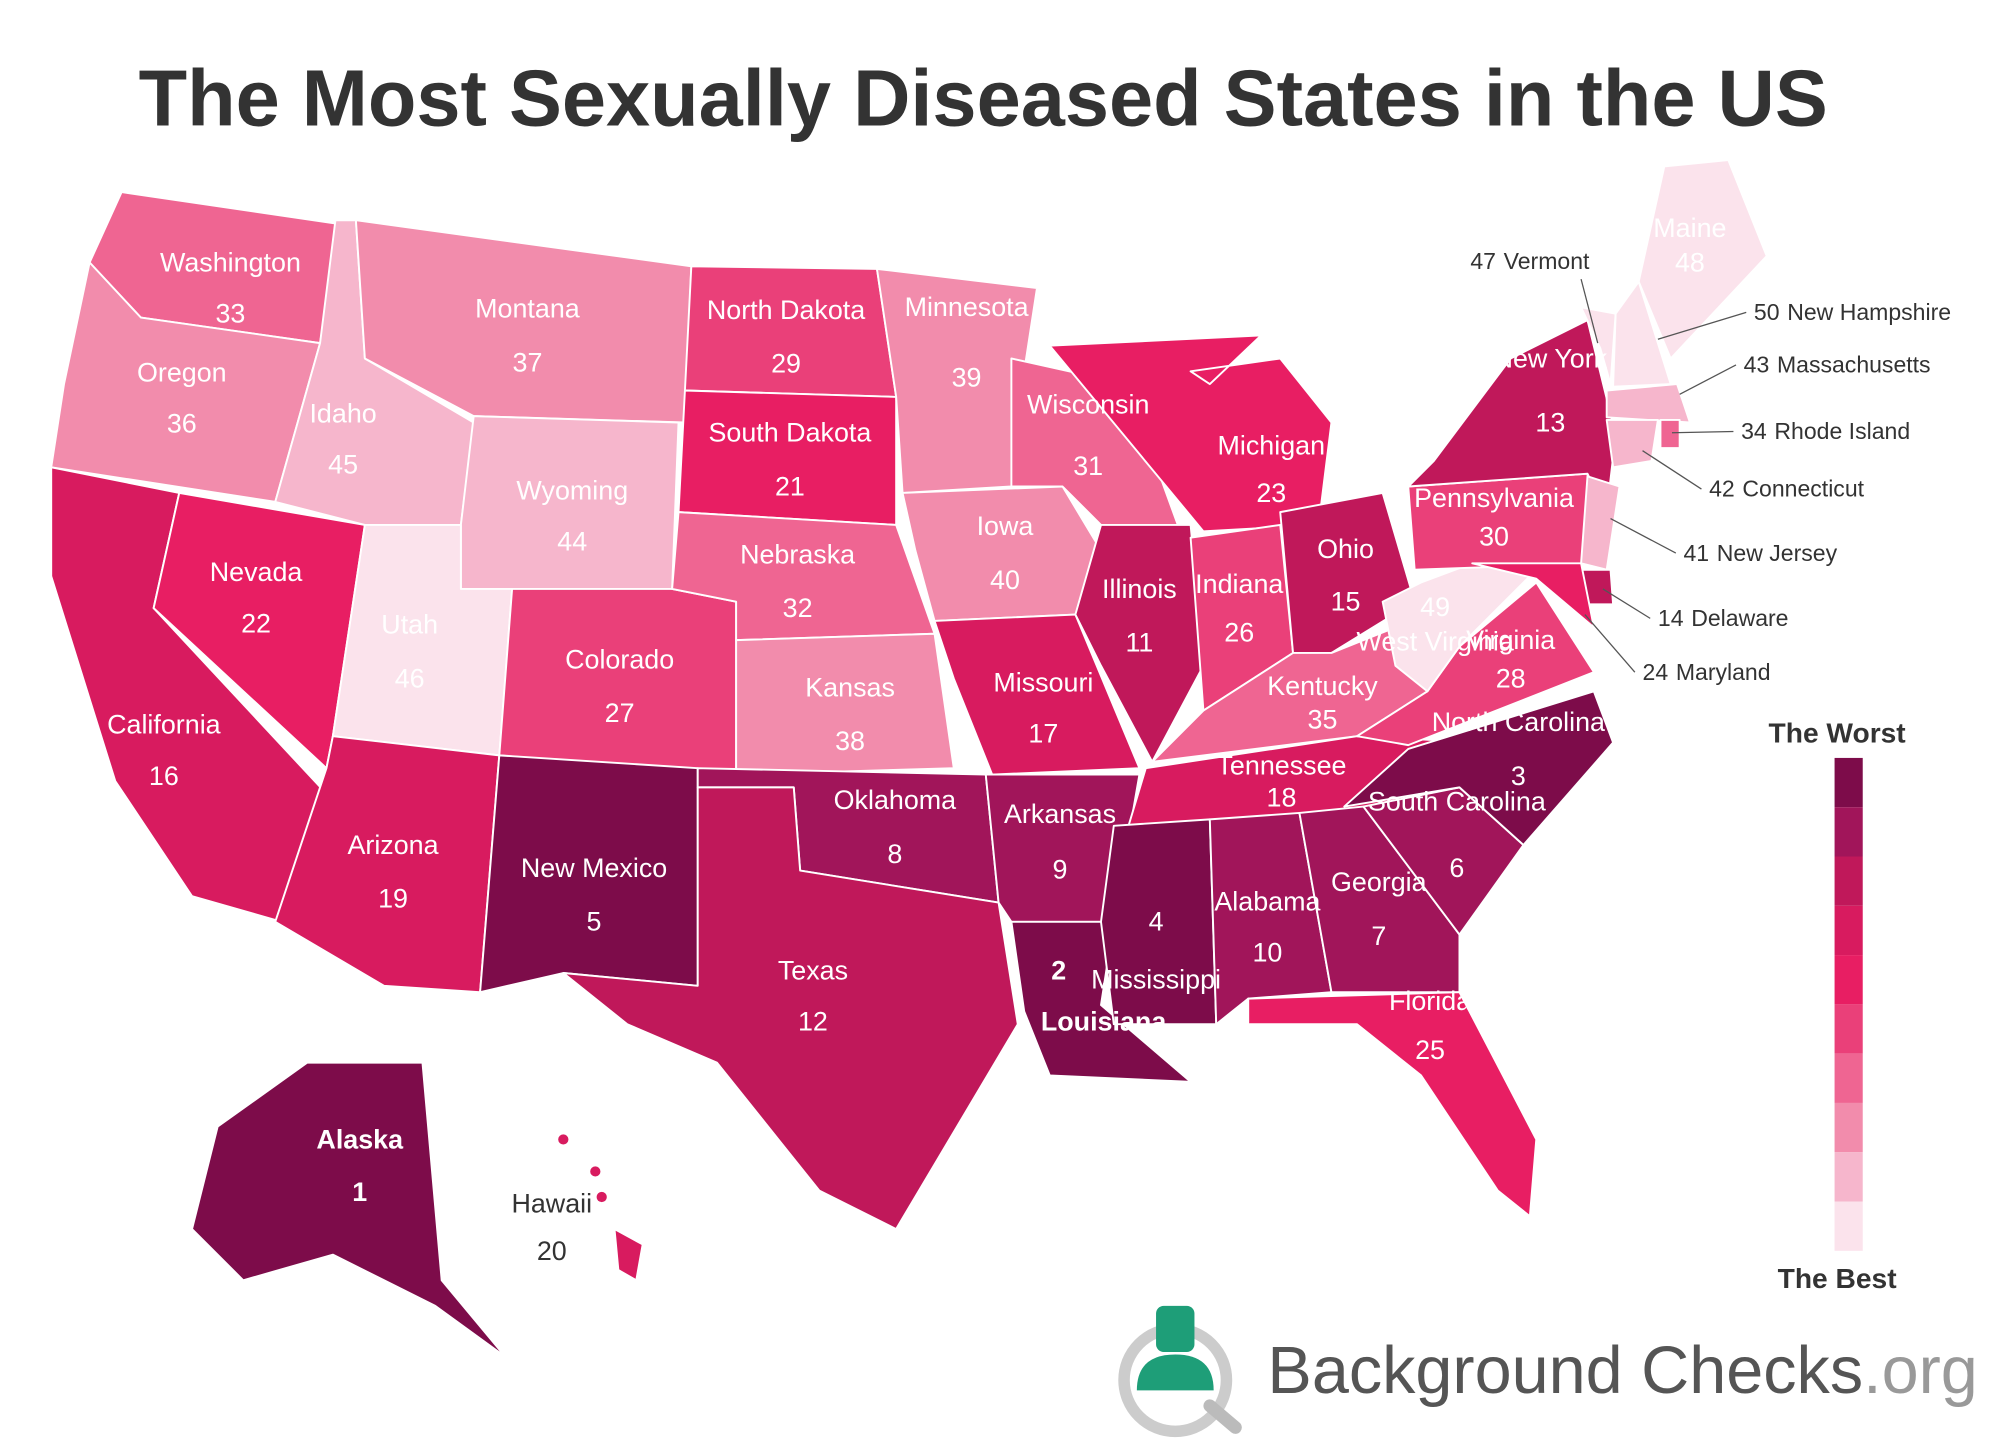 The width and height of the screenshot is (2001, 1448). What do you see at coordinates (1378, 936) in the screenshot?
I see `state-rank: 7` at bounding box center [1378, 936].